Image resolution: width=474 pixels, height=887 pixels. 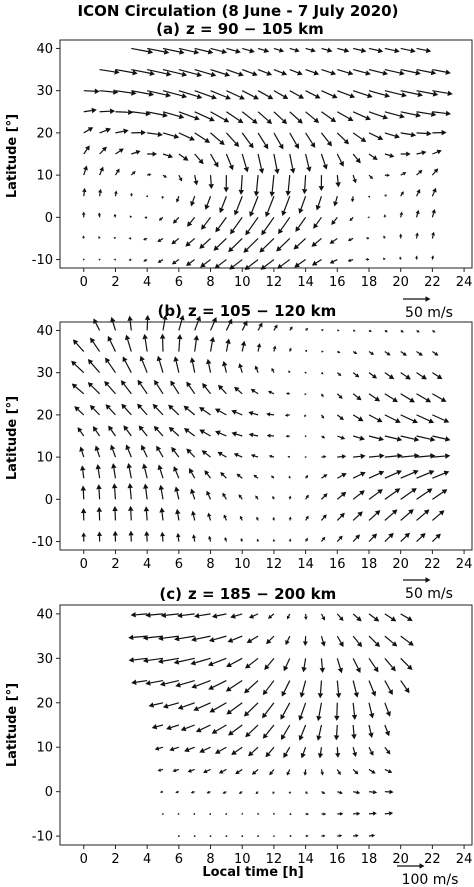 I want to click on panel-c-xtick-label: 16, so click(x=337, y=859).